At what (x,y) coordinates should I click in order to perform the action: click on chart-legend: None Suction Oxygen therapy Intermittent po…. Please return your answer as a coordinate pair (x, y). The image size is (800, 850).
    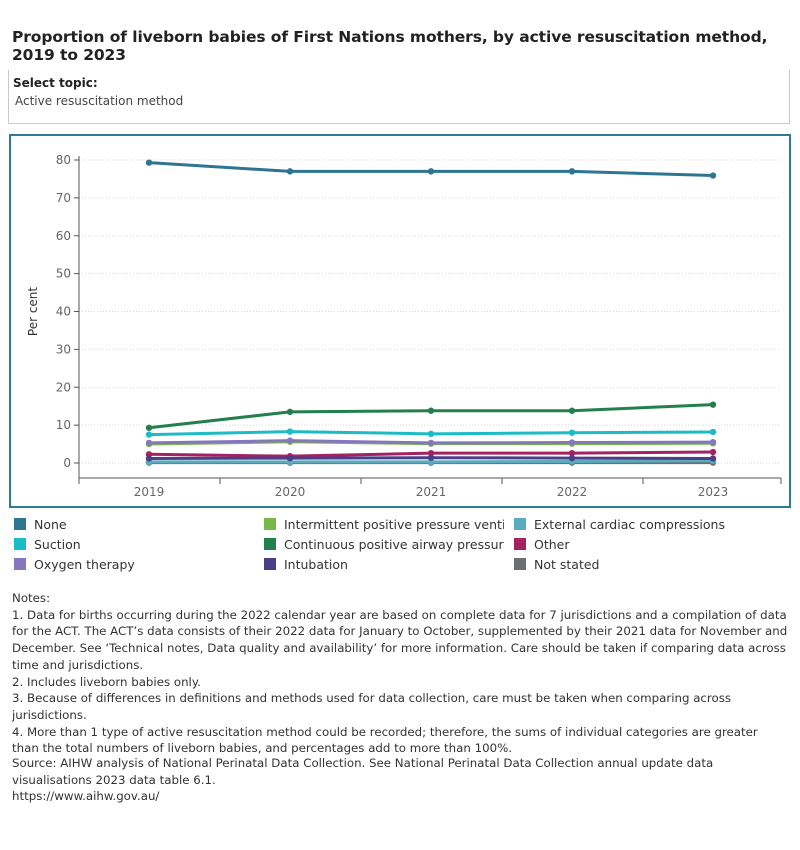
    Looking at the image, I should click on (402, 545).